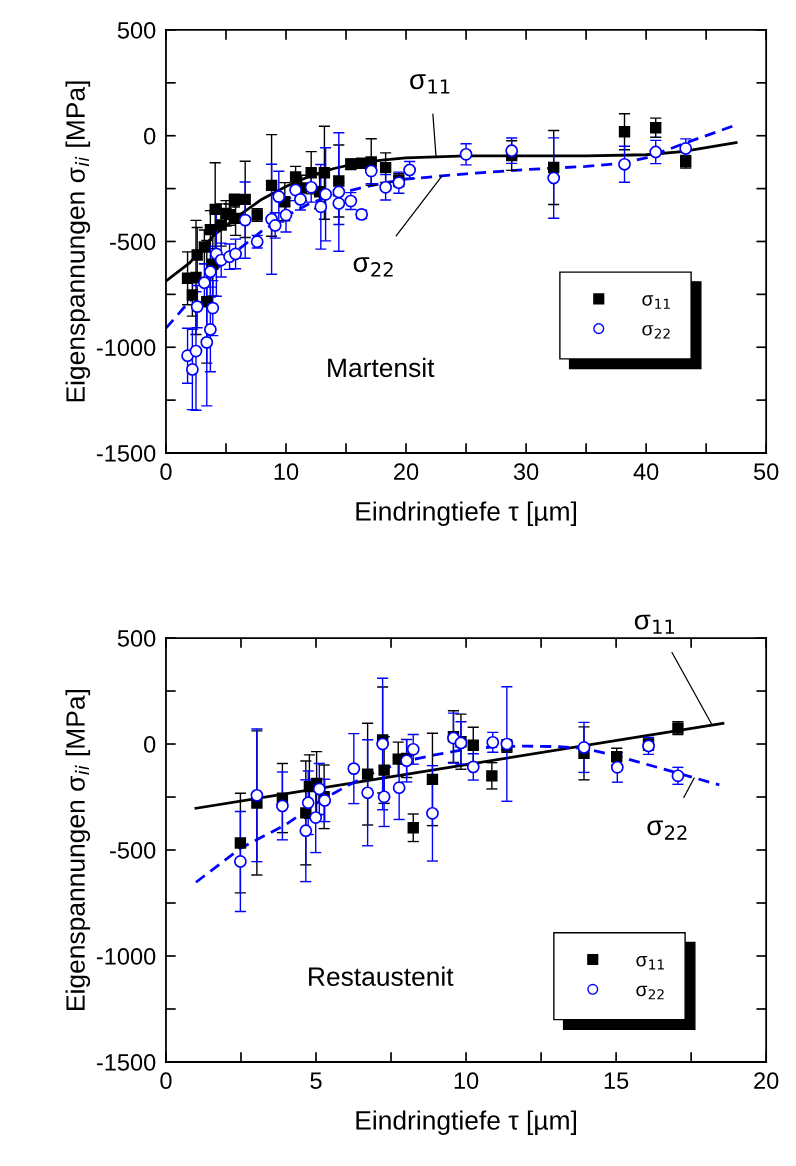 The height and width of the screenshot is (1166, 796). What do you see at coordinates (526, 472) in the screenshot?
I see `x-tick-label: 30` at bounding box center [526, 472].